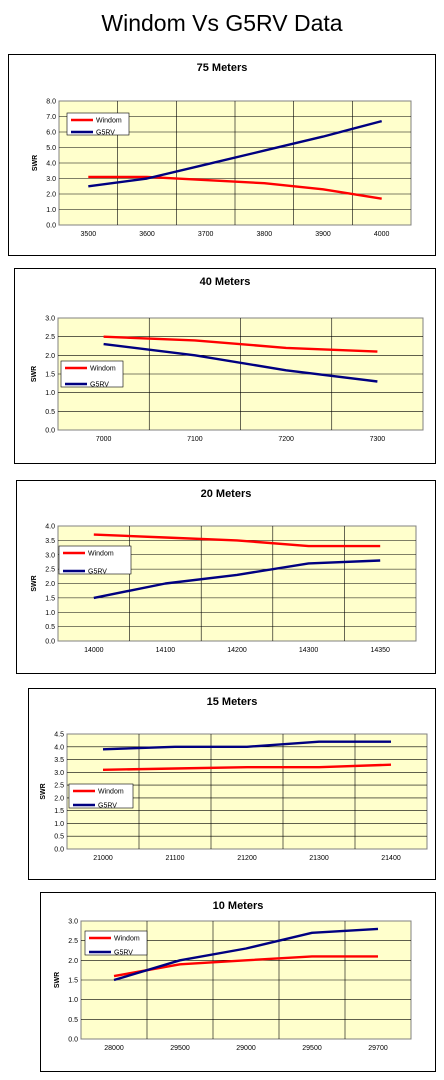  I want to click on x-tick-label: 14300, so click(309, 650).